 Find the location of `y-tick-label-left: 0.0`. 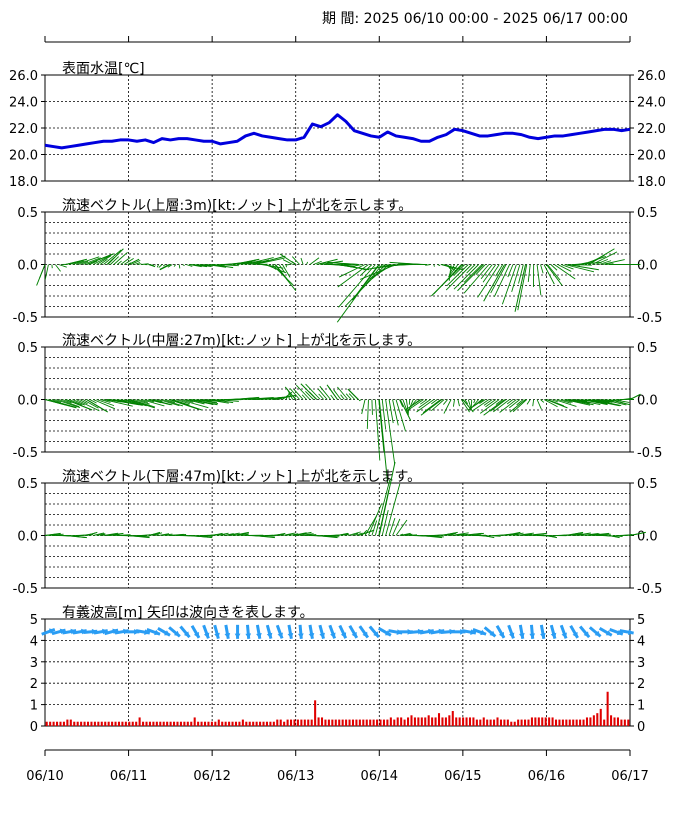

y-tick-label-left: 0.0 is located at coordinates (27, 401).